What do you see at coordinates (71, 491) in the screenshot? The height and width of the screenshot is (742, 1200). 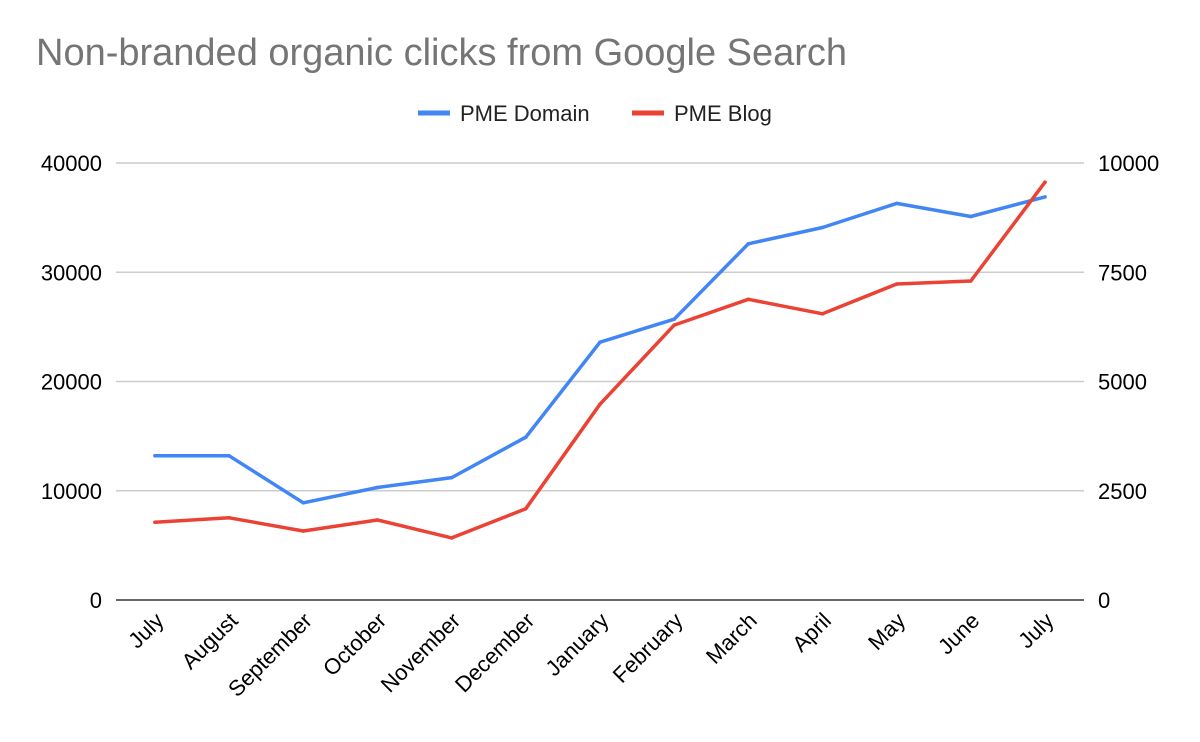 I see `y-left-tick-label: 10000` at bounding box center [71, 491].